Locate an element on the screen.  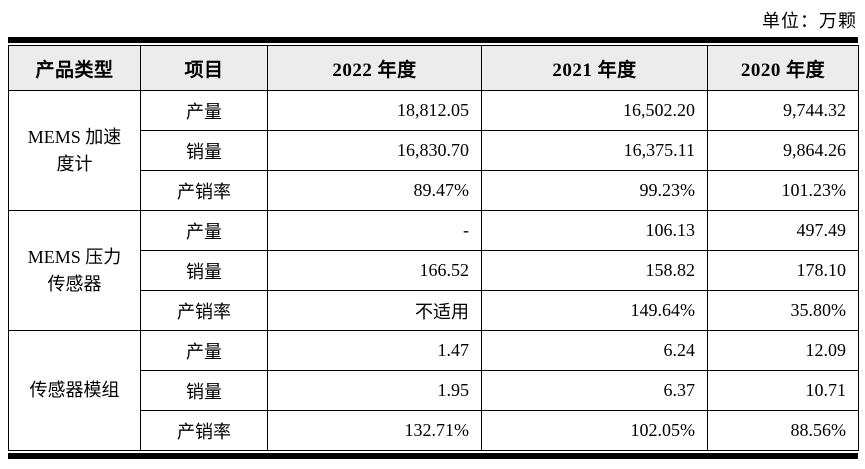
value-cell-2020: 88.56% is located at coordinates (783, 430).